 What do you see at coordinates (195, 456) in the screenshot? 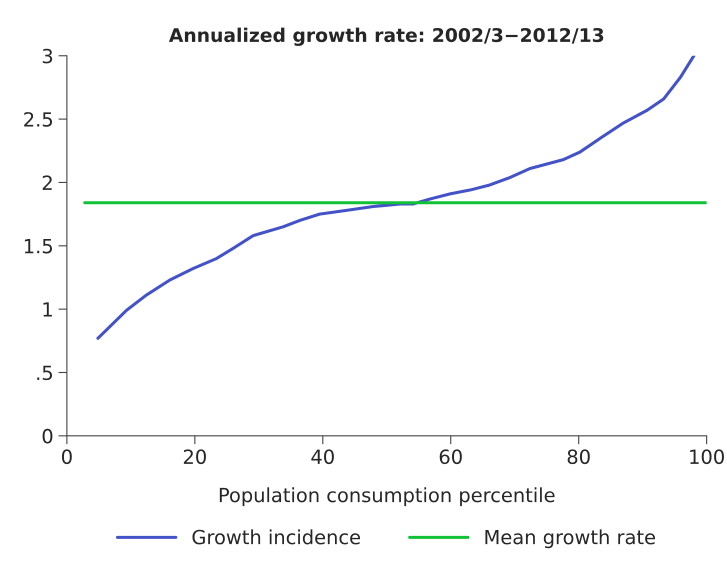
I see `x-tick-label: 20` at bounding box center [195, 456].